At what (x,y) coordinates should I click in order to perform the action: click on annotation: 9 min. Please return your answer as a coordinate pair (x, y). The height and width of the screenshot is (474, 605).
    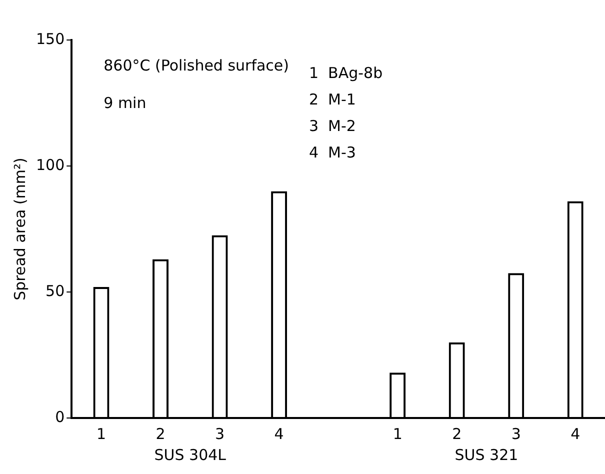
    Looking at the image, I should click on (125, 103).